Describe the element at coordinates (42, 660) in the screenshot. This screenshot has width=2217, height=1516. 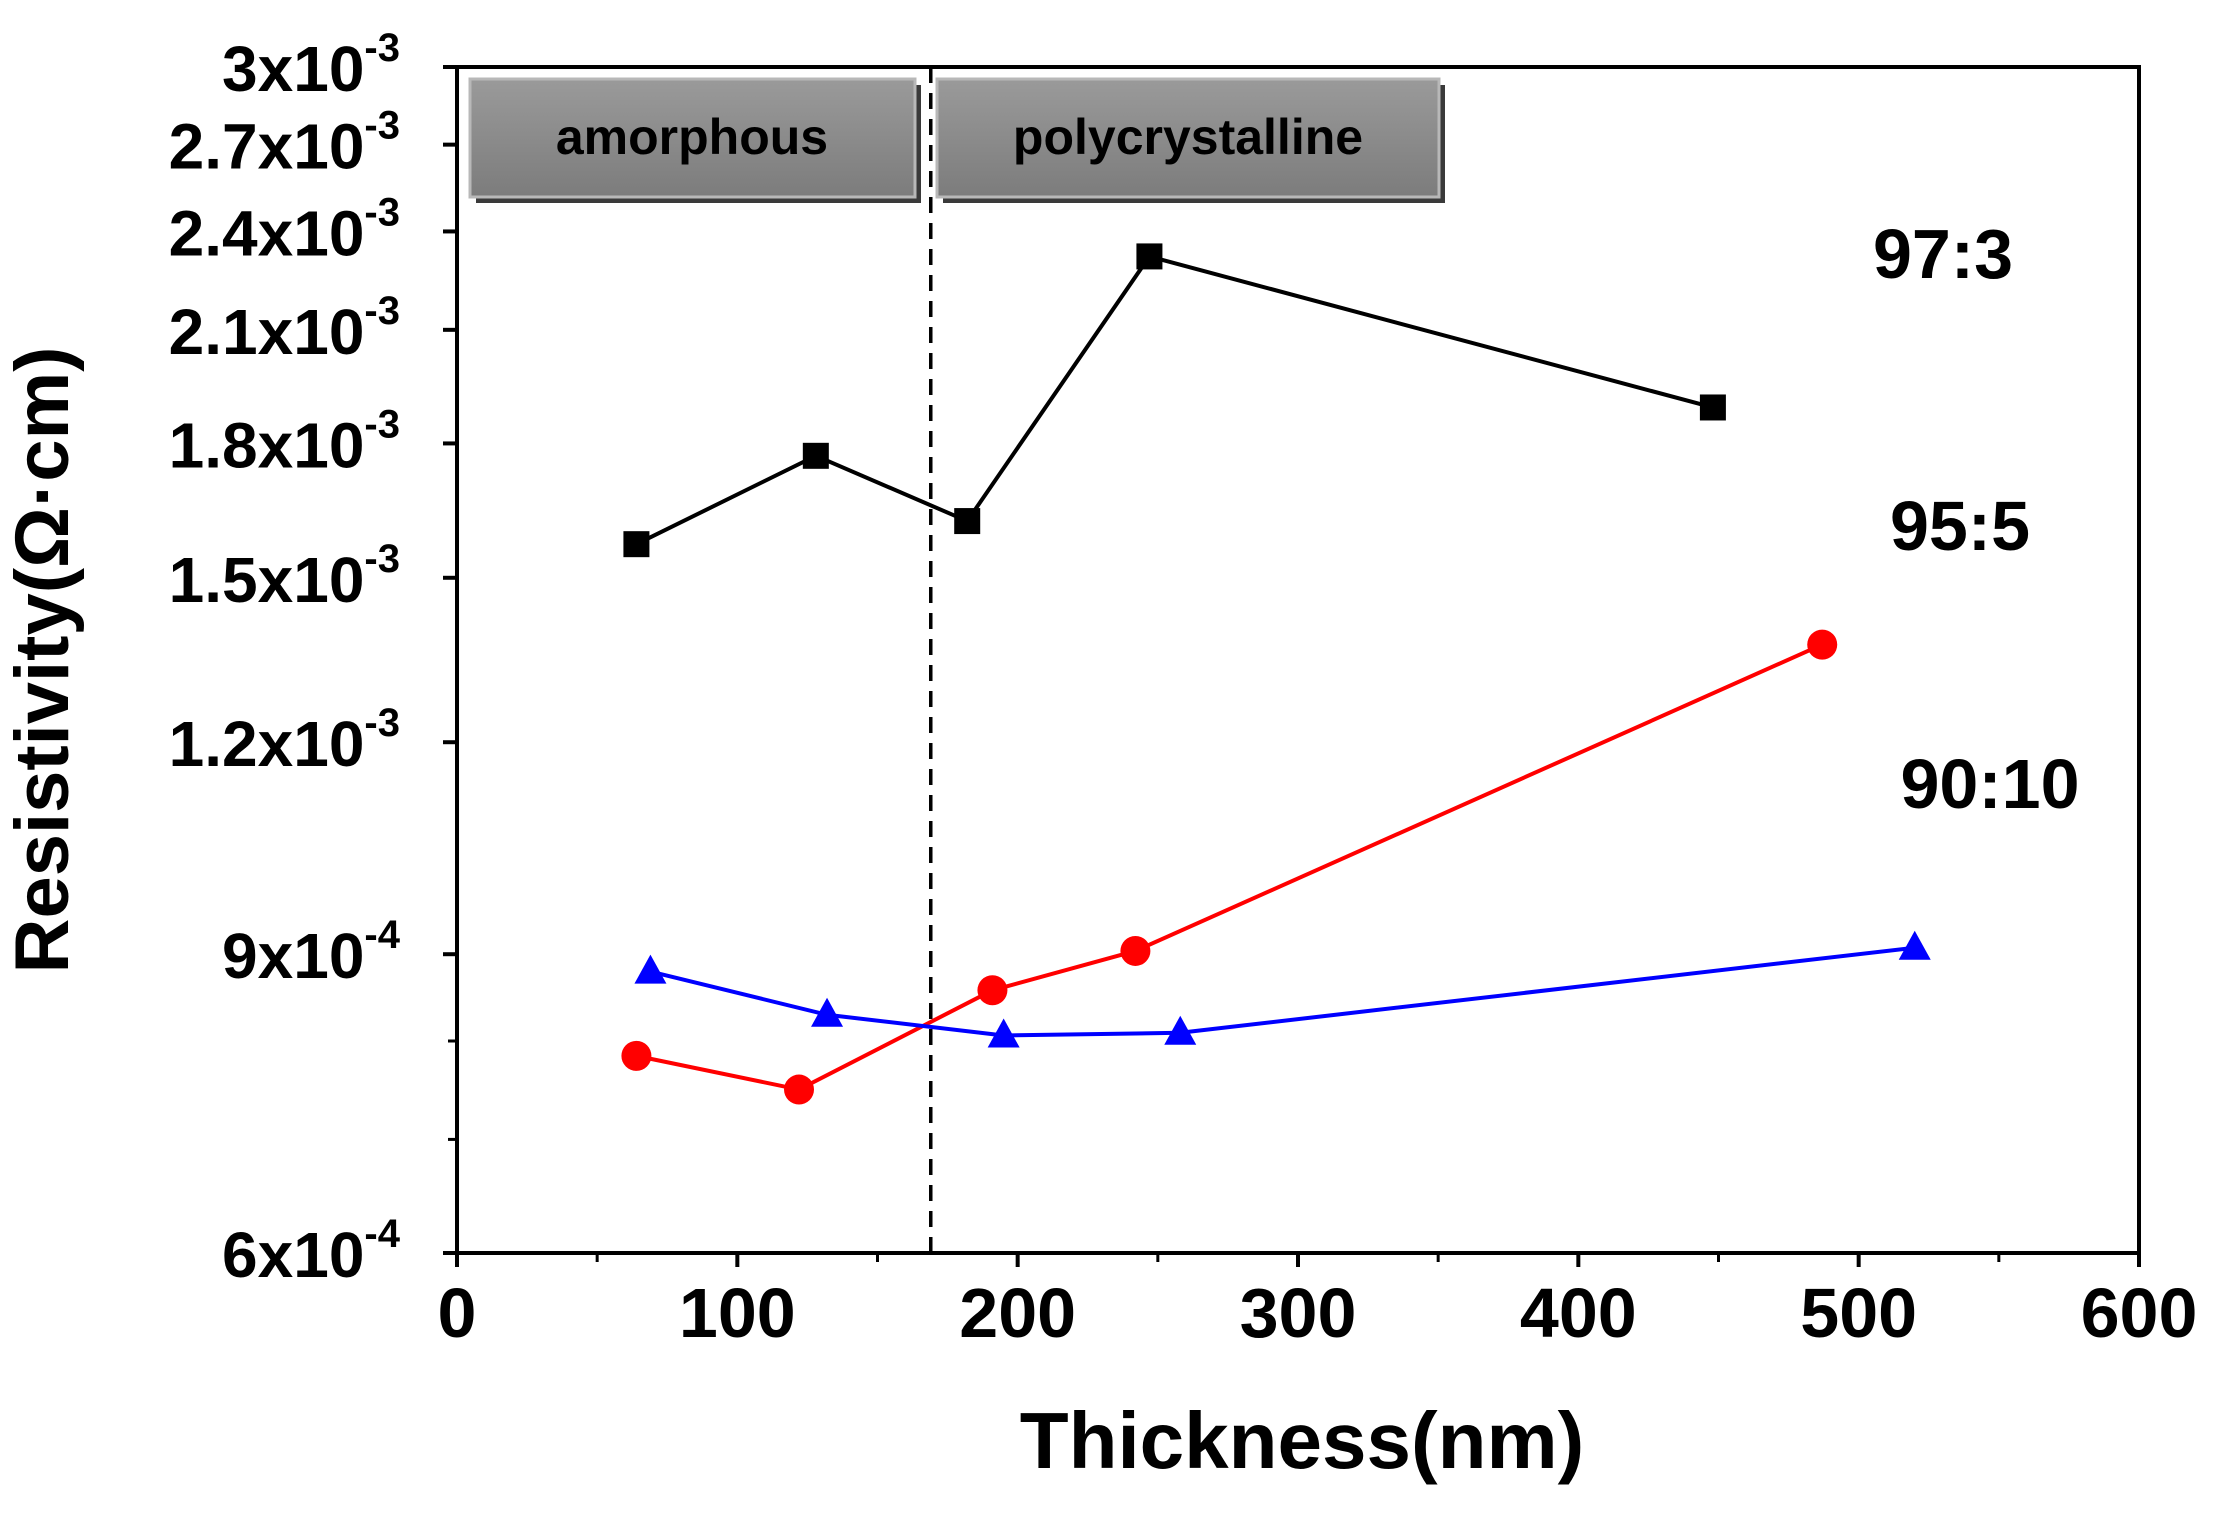
I see `y-axis-title: Resistivity(Ω·cm)` at that location.